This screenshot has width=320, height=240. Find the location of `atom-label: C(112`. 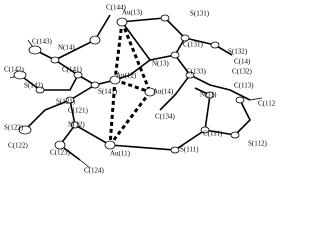

atom-label: C(112 is located at coordinates (267, 104).